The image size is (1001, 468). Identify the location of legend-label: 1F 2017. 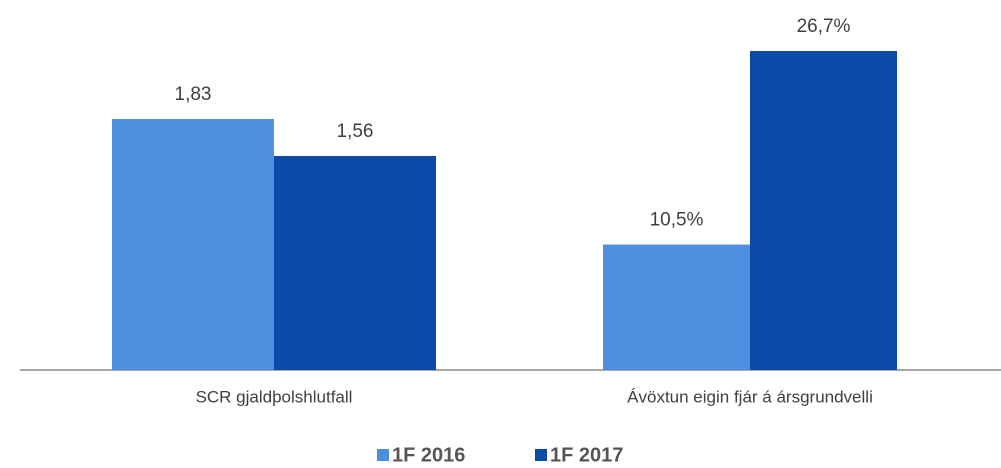
(586, 455).